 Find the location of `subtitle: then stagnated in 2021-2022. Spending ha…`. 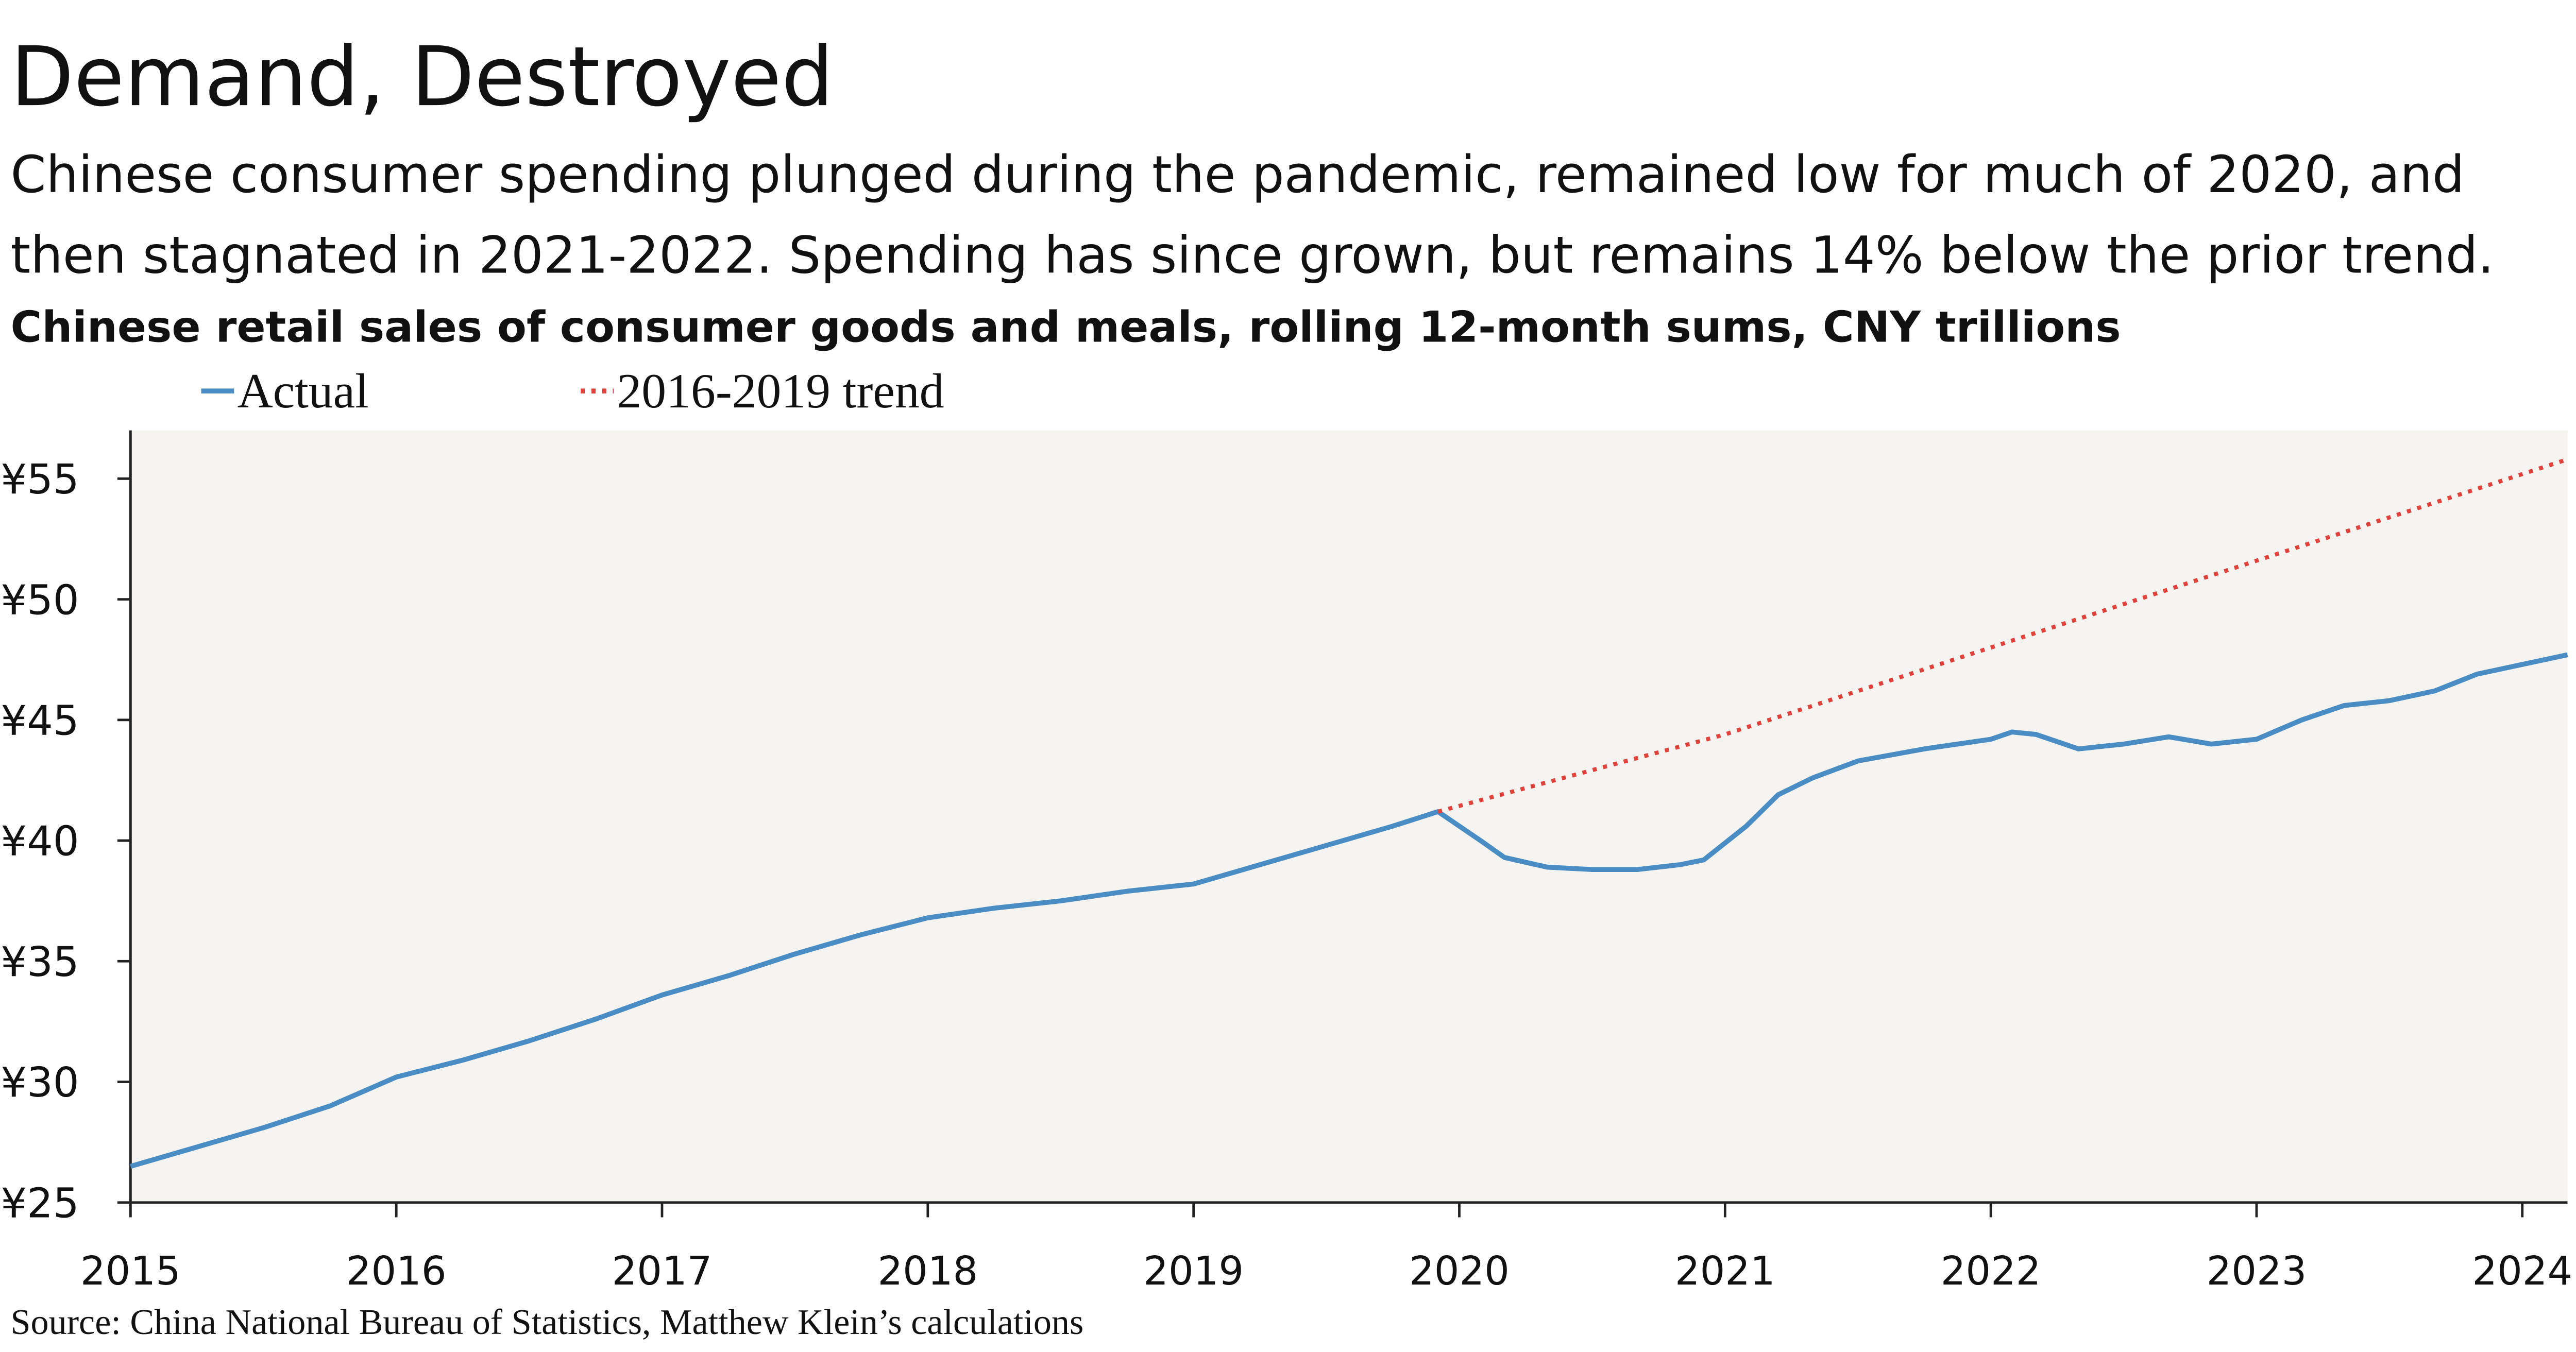

subtitle: then stagnated in 2021-2022. Spending ha… is located at coordinates (1252, 256).